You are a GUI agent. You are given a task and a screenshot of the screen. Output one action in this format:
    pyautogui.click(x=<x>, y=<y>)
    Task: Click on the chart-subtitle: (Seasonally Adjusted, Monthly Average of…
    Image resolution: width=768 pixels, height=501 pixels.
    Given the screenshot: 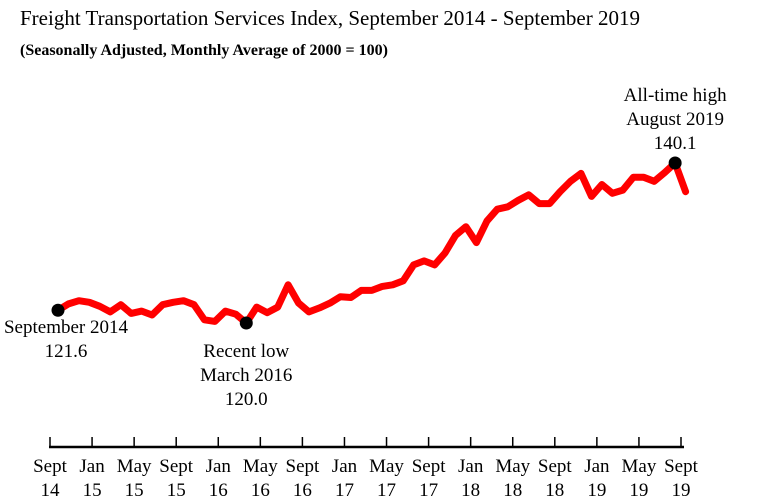 What is the action you would take?
    pyautogui.click(x=204, y=50)
    